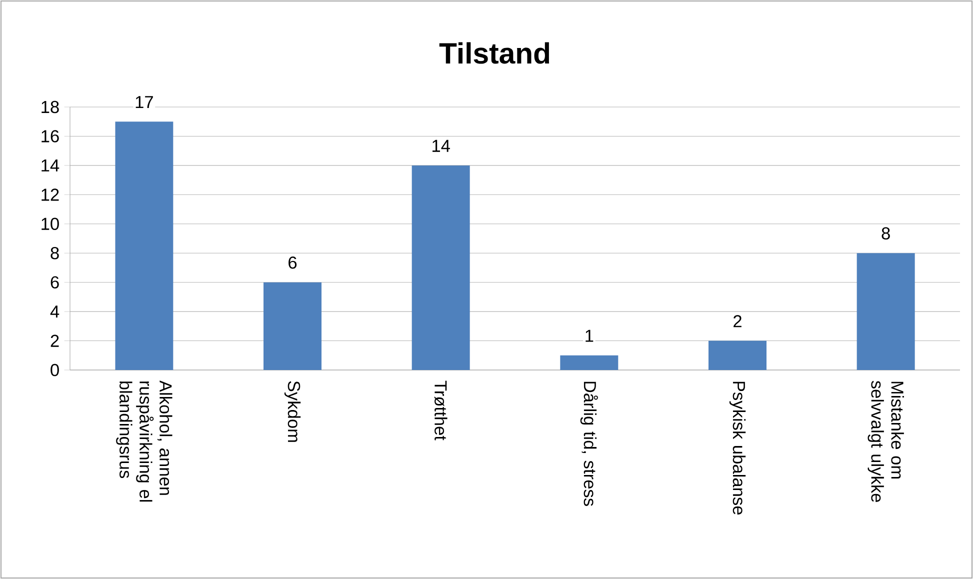 The width and height of the screenshot is (973, 579). I want to click on data-label: 6, so click(292, 262).